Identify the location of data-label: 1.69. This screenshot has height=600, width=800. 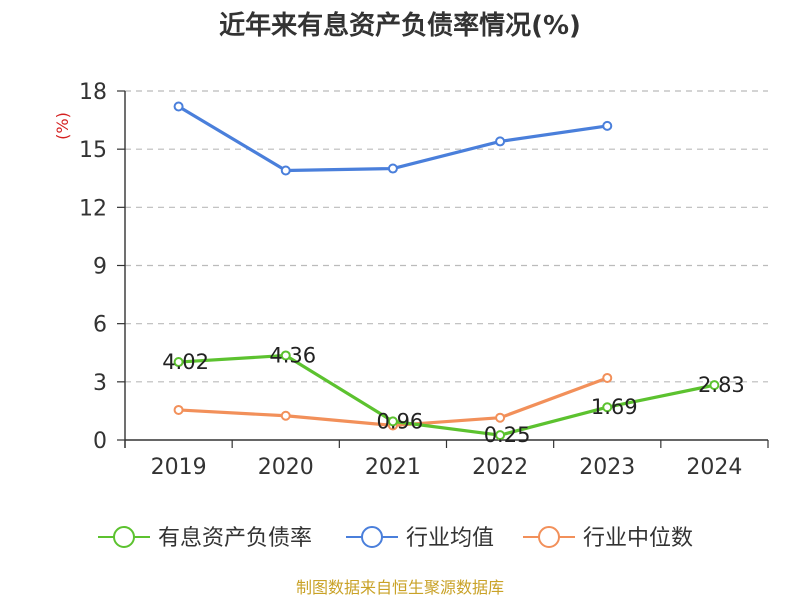
(614, 407).